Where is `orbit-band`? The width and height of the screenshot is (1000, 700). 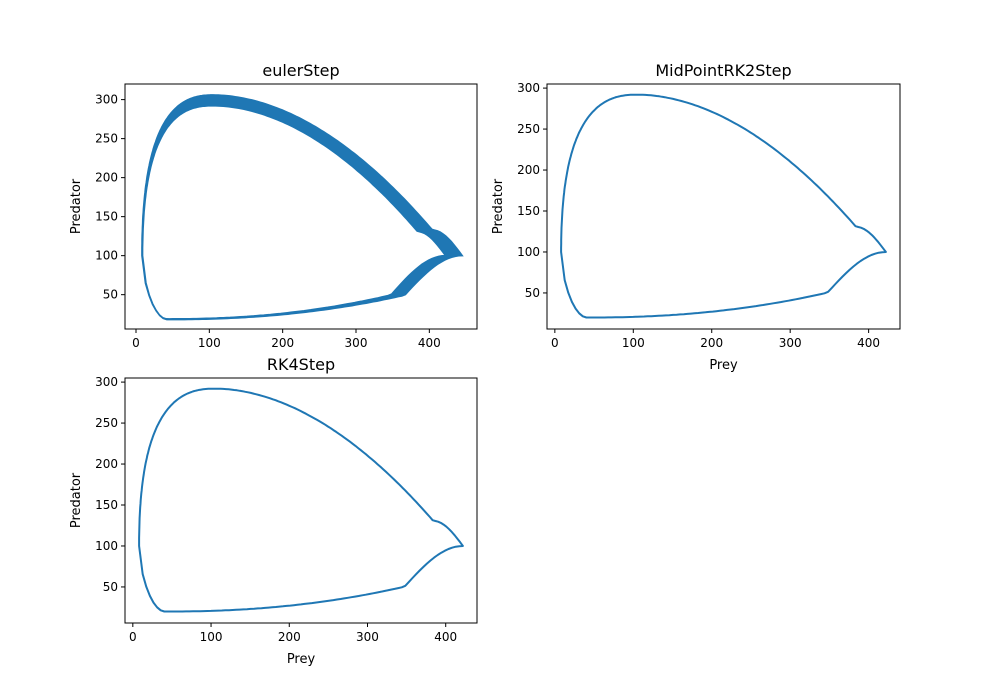
orbit-band is located at coordinates (302, 207).